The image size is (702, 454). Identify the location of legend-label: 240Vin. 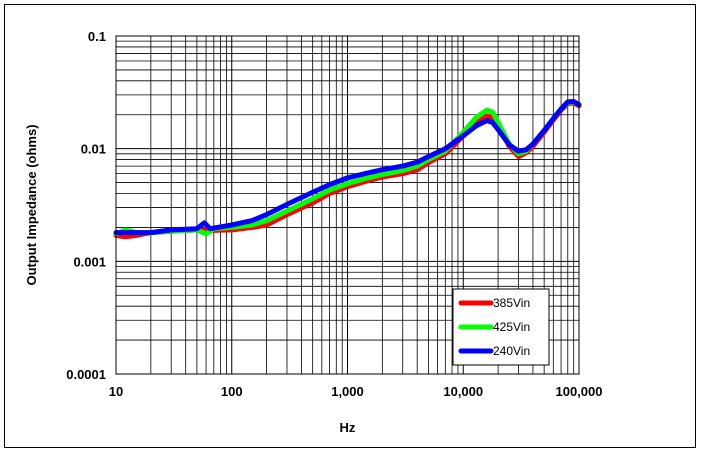
(511, 351).